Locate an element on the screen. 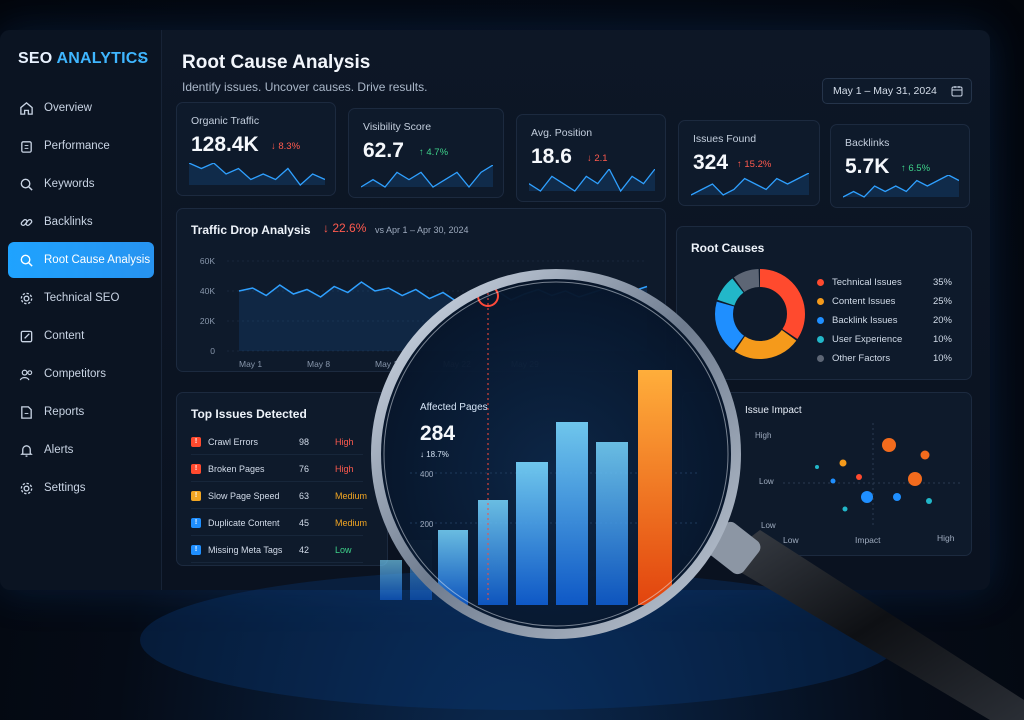  sidebar-item-label: Alerts is located at coordinates (59, 450).